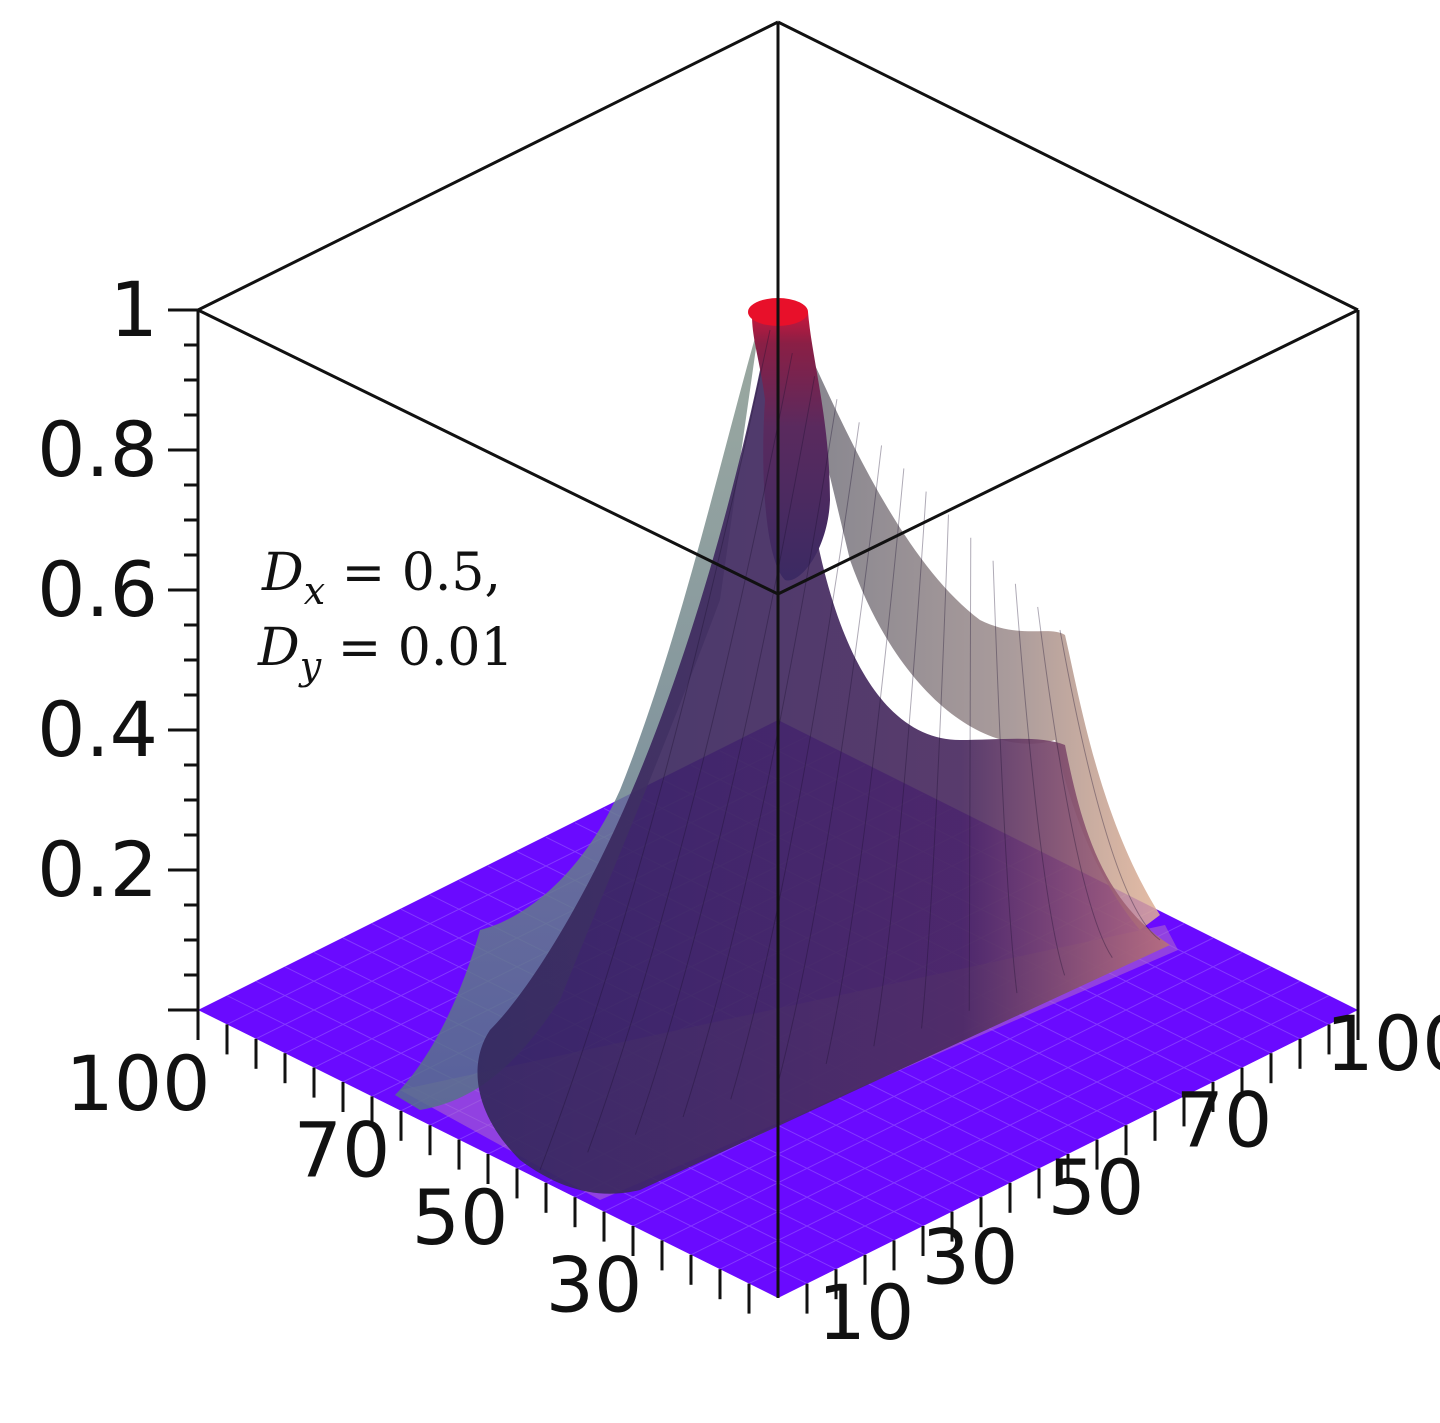 This screenshot has height=1423, width=1440. Describe the element at coordinates (381, 578) in the screenshot. I see `annotation-line-dx: Dx = 0.5,` at that location.